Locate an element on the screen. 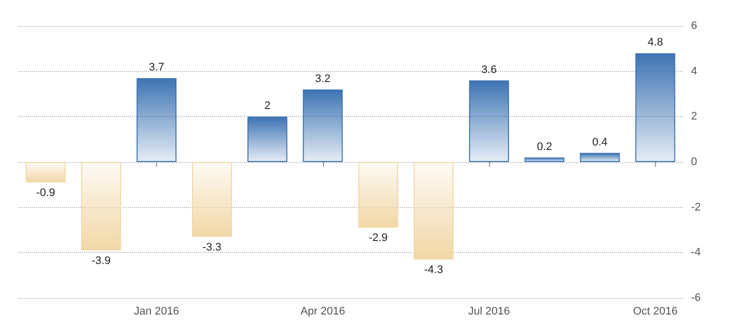  y-tick-label: 6 is located at coordinates (694, 26).